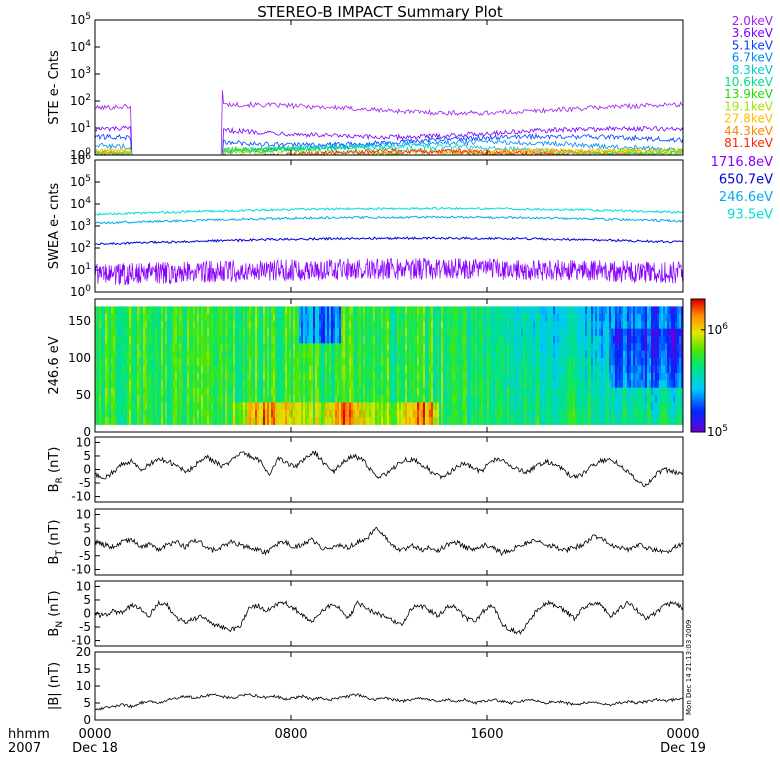 The image size is (780, 780). I want to click on y-tick-label: 106, so click(80, 159).